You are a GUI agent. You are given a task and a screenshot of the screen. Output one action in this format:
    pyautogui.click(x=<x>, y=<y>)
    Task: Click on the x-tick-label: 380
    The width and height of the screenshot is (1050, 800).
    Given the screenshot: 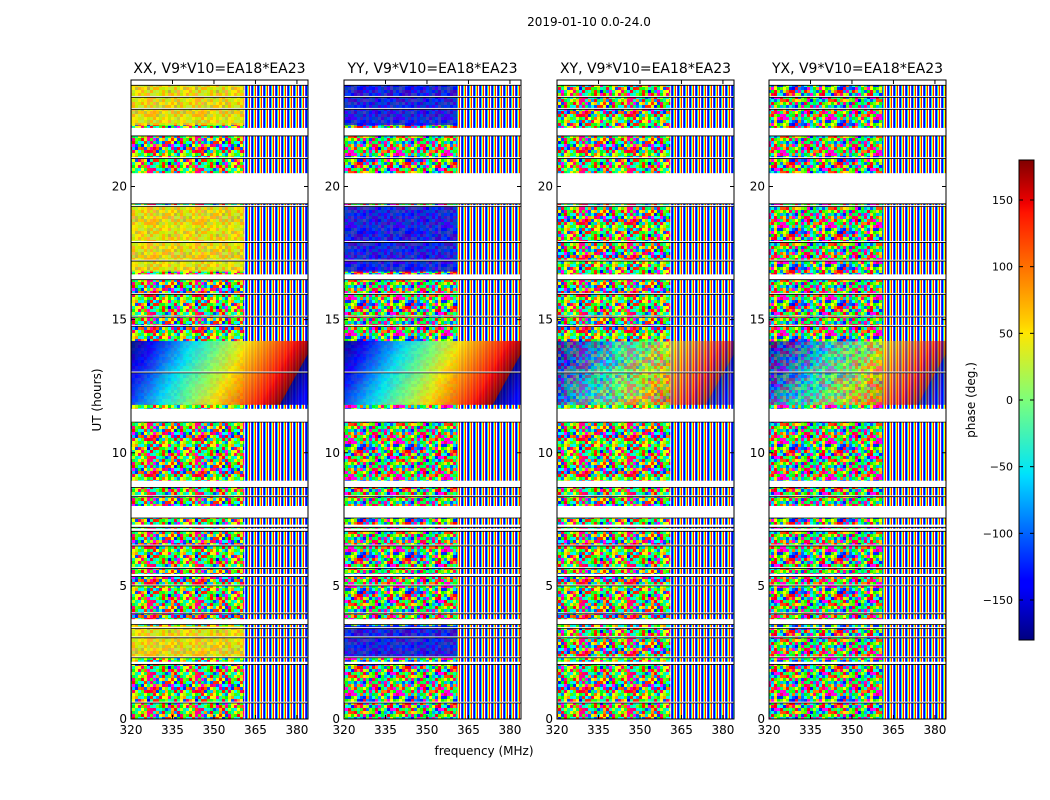 What is the action you would take?
    pyautogui.click(x=934, y=730)
    